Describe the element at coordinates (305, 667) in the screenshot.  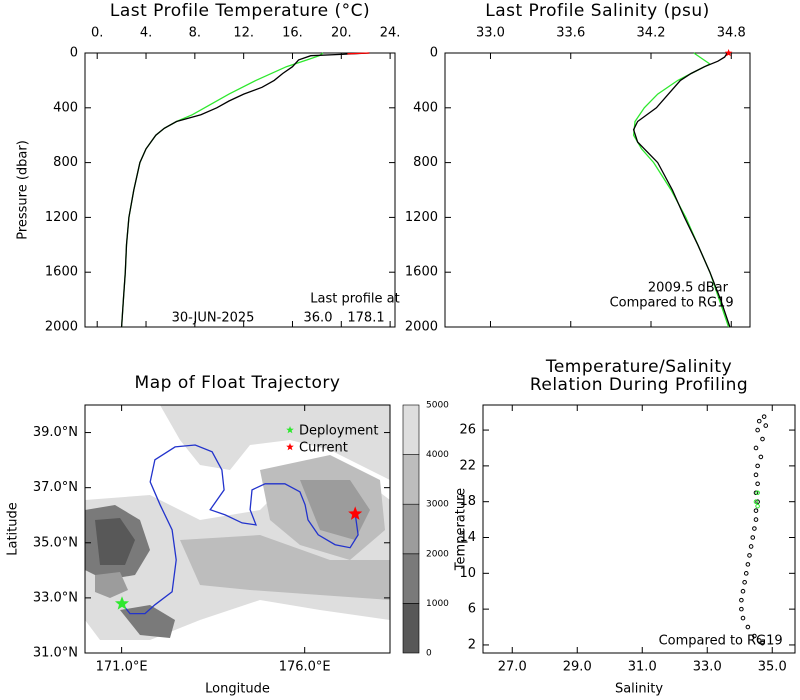
I see `x-tick-label: 176.0°E` at that location.